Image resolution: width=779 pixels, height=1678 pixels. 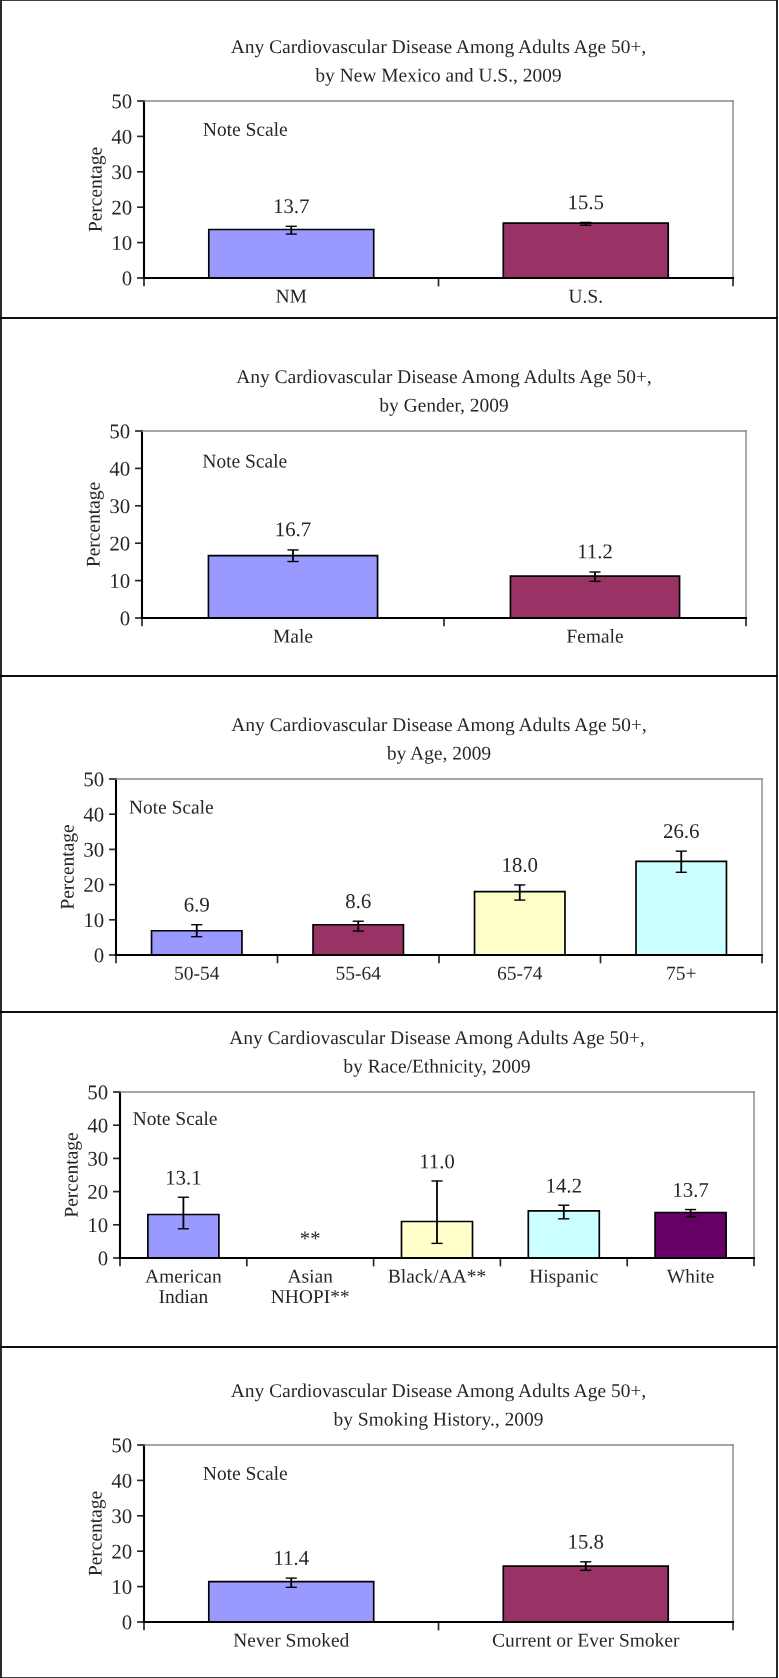 What do you see at coordinates (681, 831) in the screenshot?
I see `data-label: 26.6` at bounding box center [681, 831].